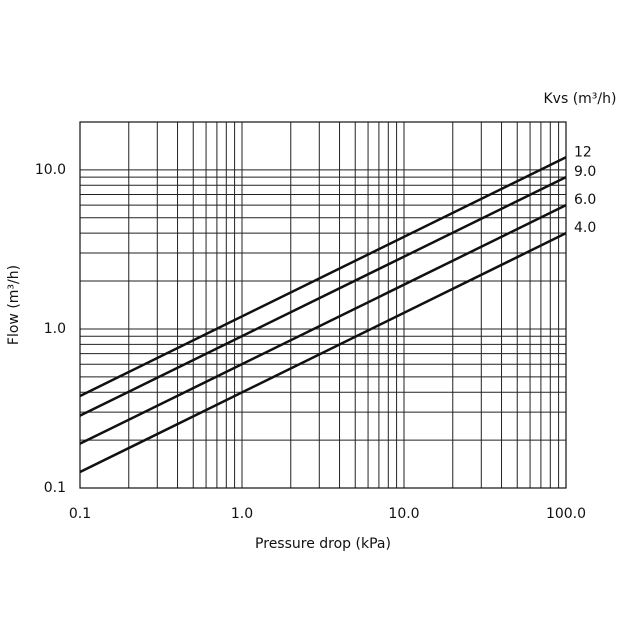 Image resolution: width=640 pixels, height=644 pixels. Describe the element at coordinates (585, 200) in the screenshot. I see `series-label: 6.0` at that location.